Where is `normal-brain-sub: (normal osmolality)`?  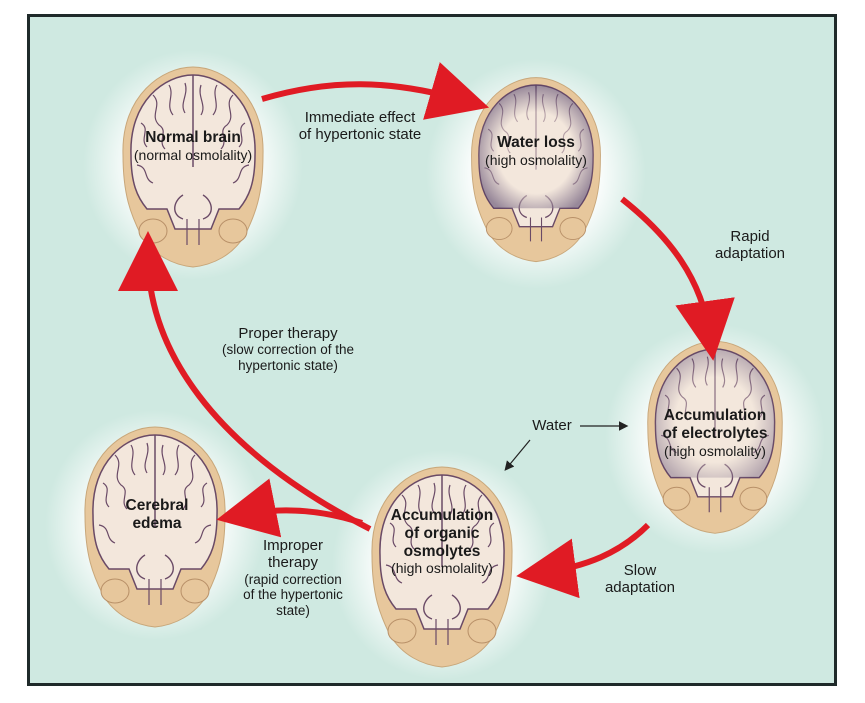
normal-brain-sub: (normal osmolality) is located at coordinates (193, 154).